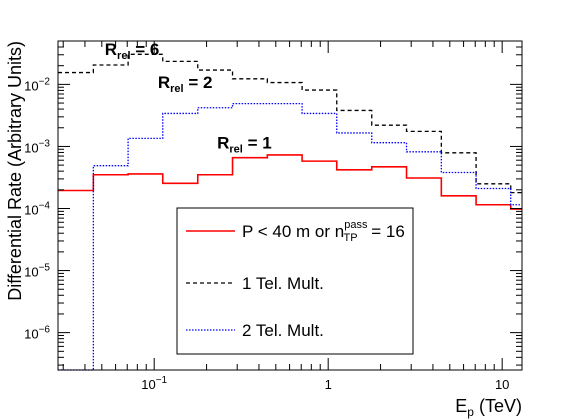 This screenshot has height=419, width=581. Describe the element at coordinates (502, 384) in the screenshot. I see `x-tick-label-2: 10` at that location.